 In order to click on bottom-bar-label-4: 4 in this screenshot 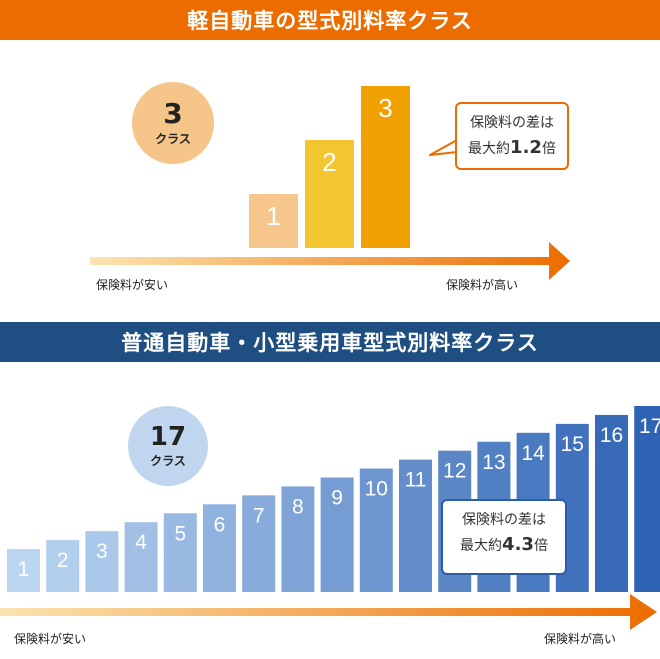, I will do `click(141, 542)`.